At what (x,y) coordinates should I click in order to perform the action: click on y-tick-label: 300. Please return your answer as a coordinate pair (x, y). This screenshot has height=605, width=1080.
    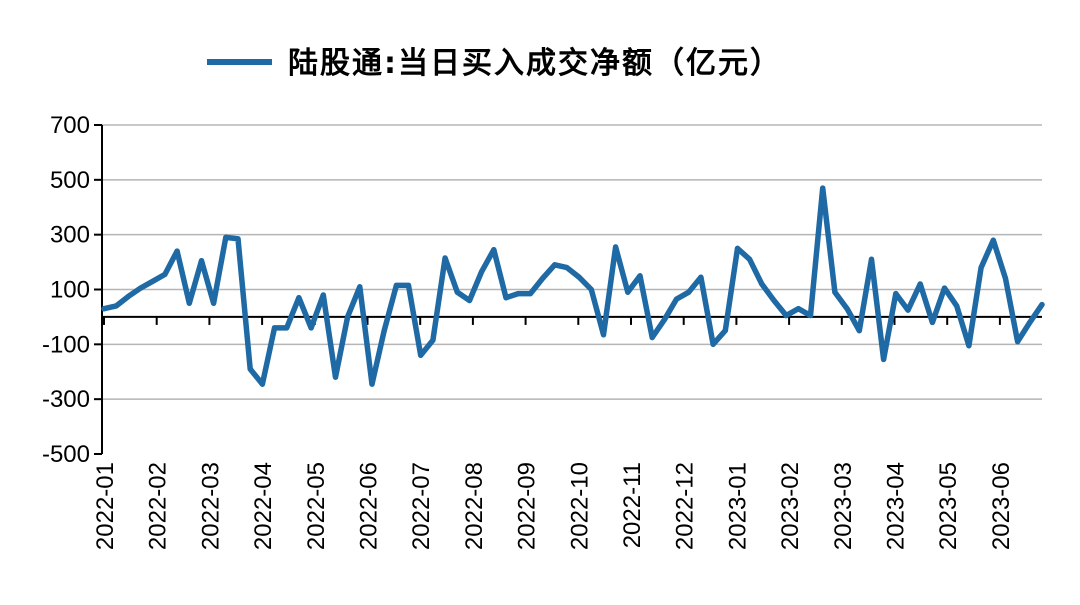
    Looking at the image, I should click on (70, 235).